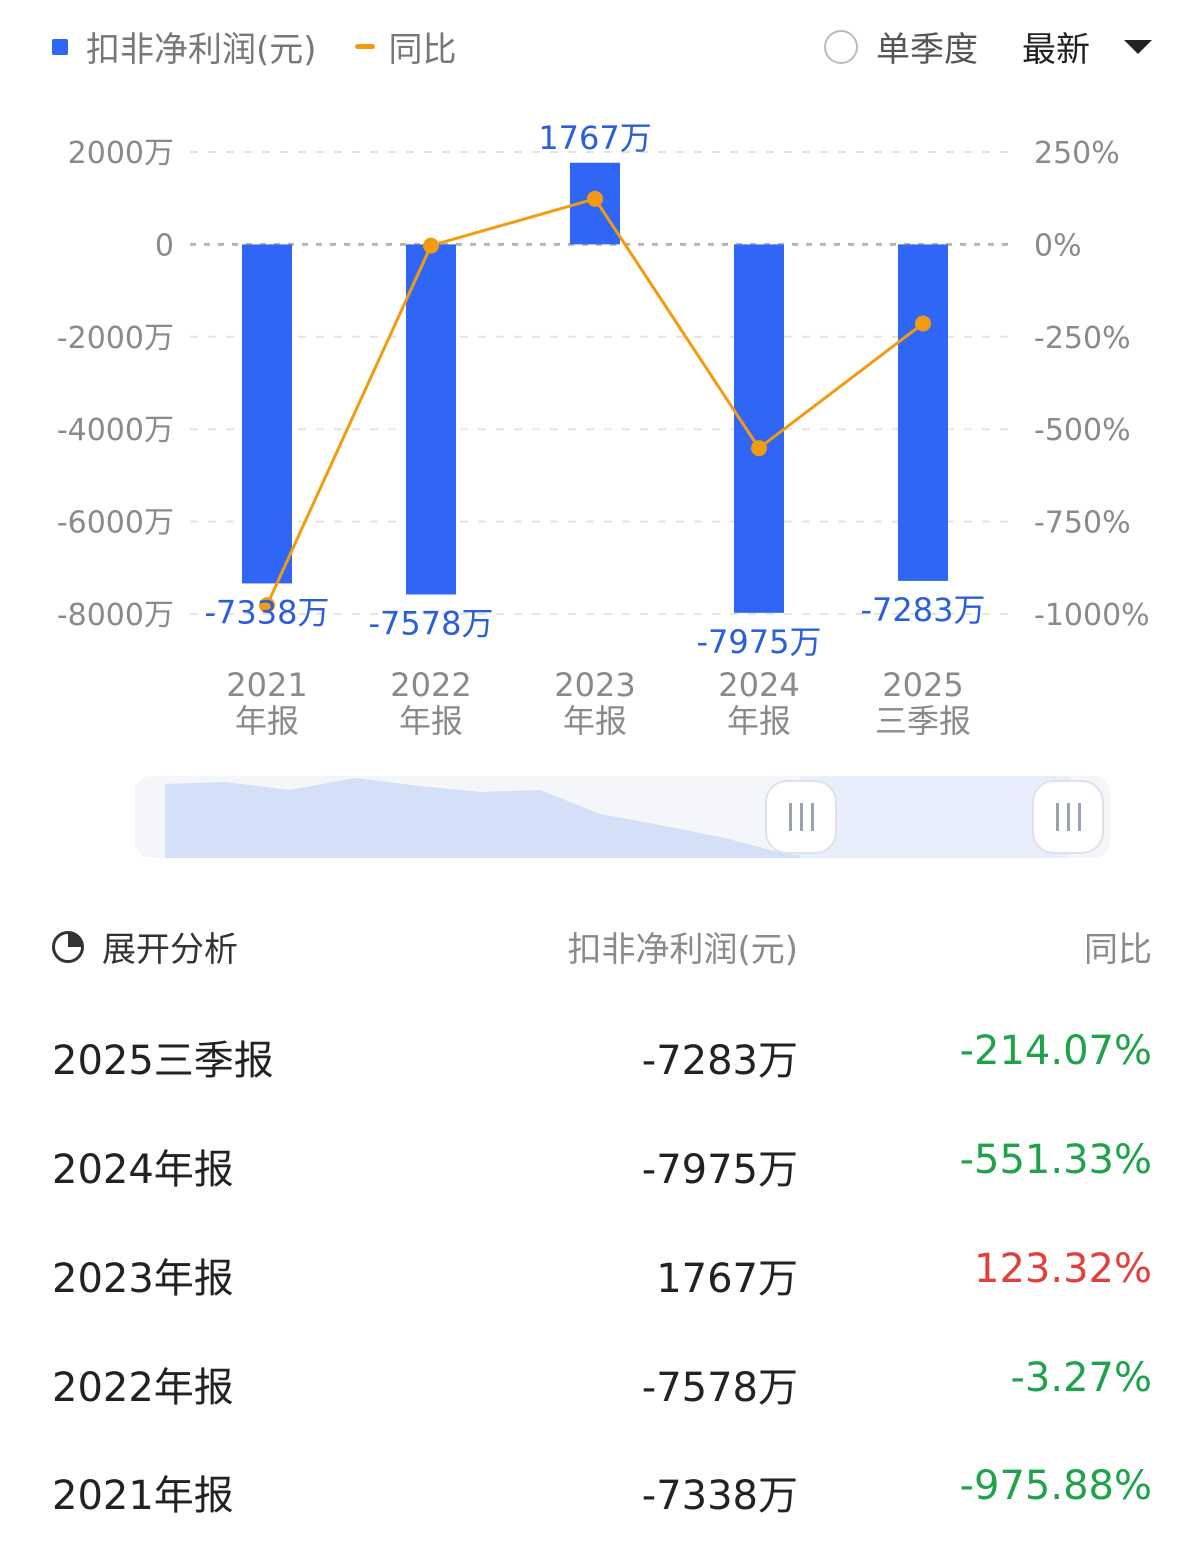 The image size is (1200, 1545). I want to click on row-yoy: -975.88%, so click(1055, 1486).